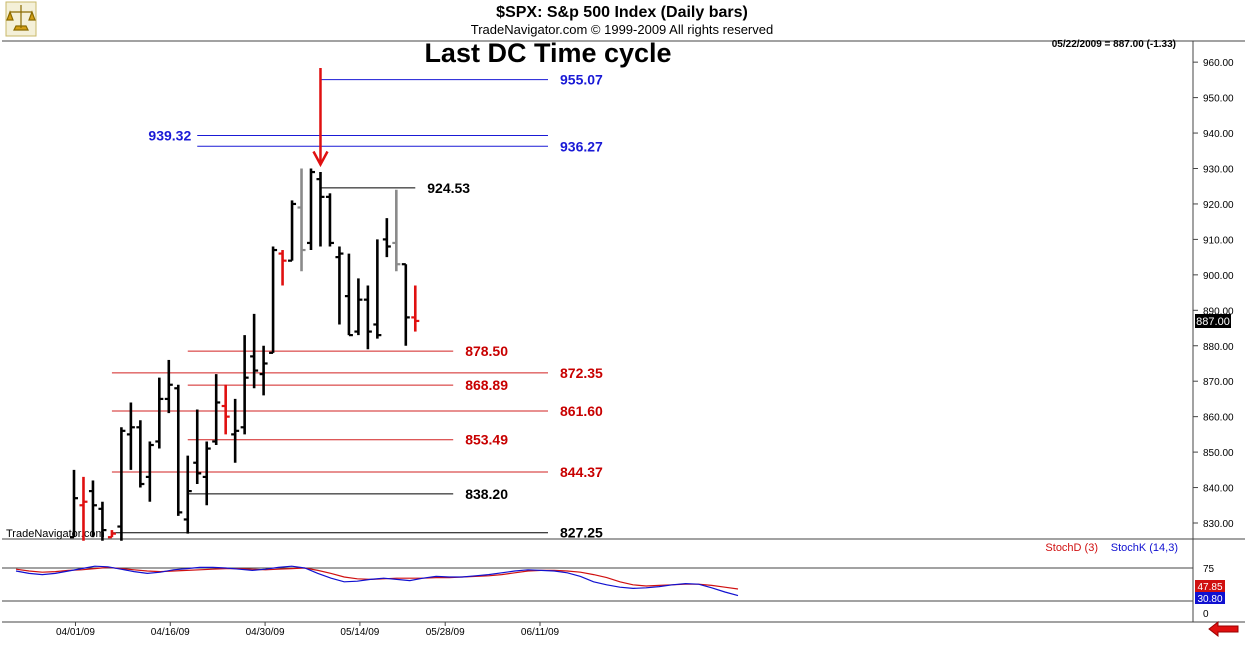 The width and height of the screenshot is (1245, 645). What do you see at coordinates (265, 632) in the screenshot?
I see `date-tick-label: 04/30/09` at bounding box center [265, 632].